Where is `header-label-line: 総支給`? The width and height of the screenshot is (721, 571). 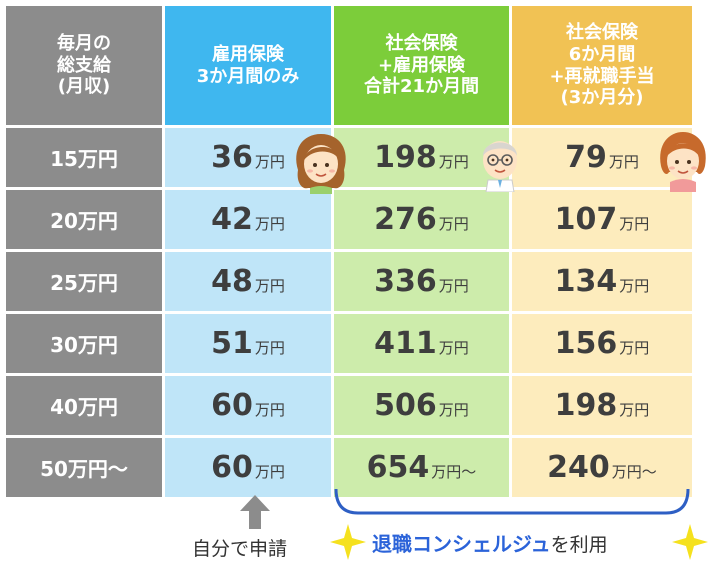 header-label-line: 総支給 is located at coordinates (84, 65).